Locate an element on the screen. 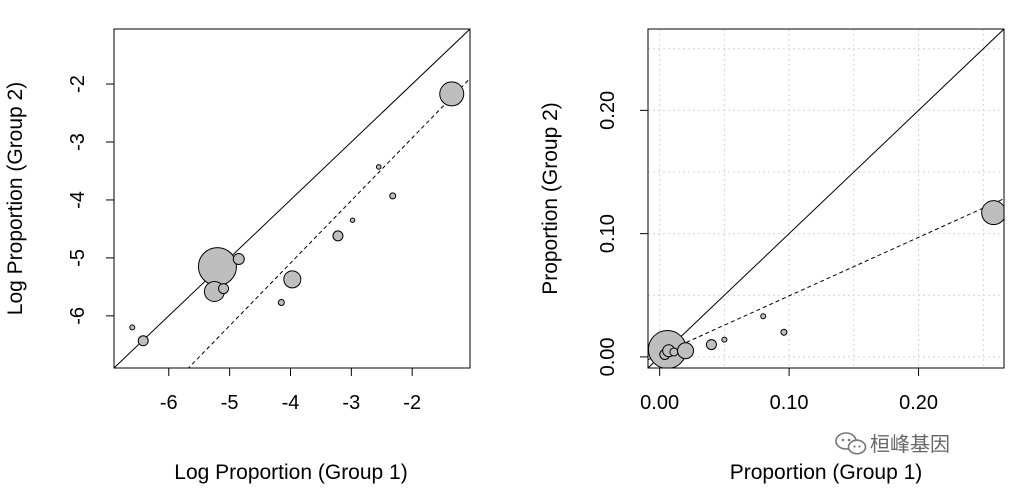  x-axis-label: Proportion (Group 1) is located at coordinates (826, 472).